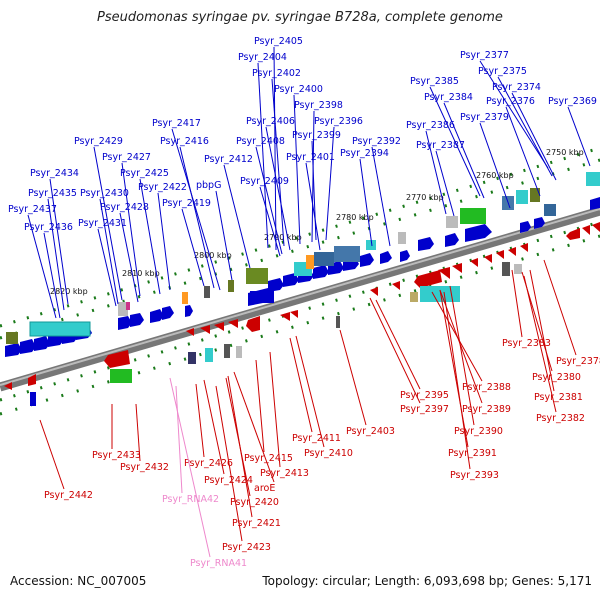  What do you see at coordinates (316, 135) in the screenshot?
I see `forward-gene-label: Psyr_2399` at bounding box center [316, 135].